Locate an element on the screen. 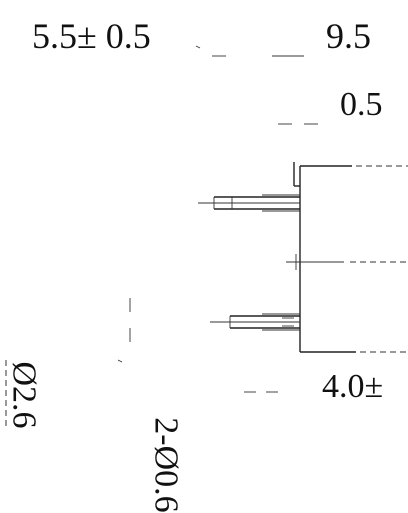  component-body is located at coordinates (350, 257).